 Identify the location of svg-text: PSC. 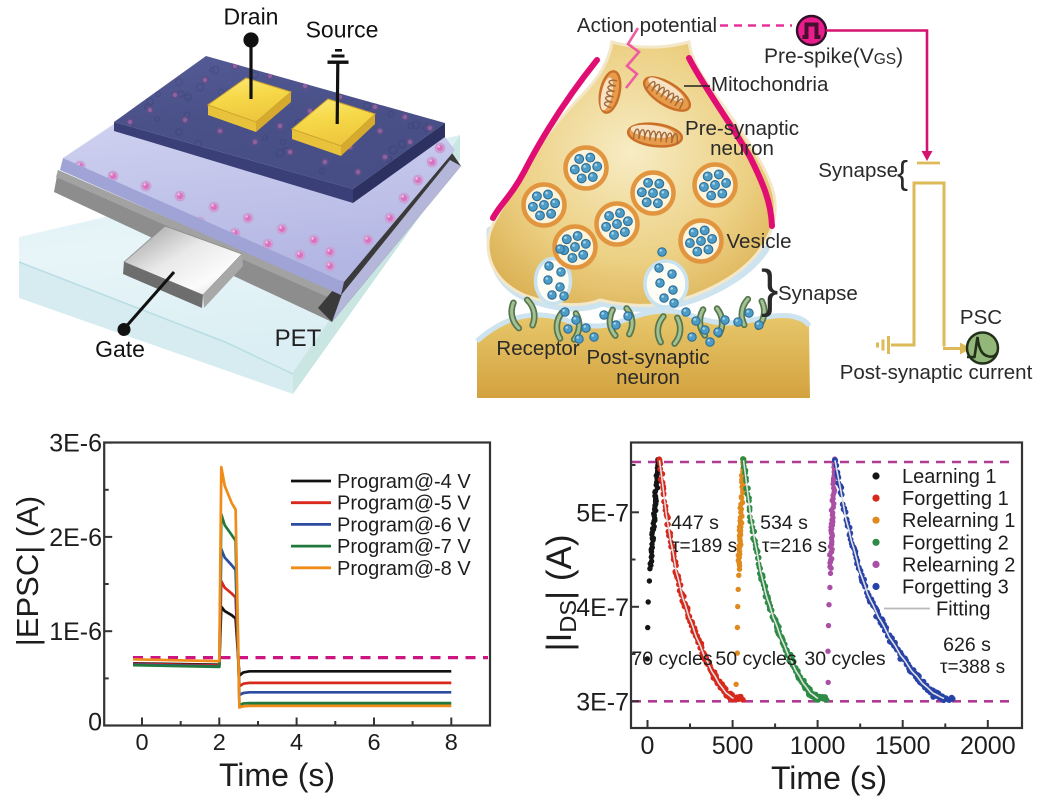
(981, 317).